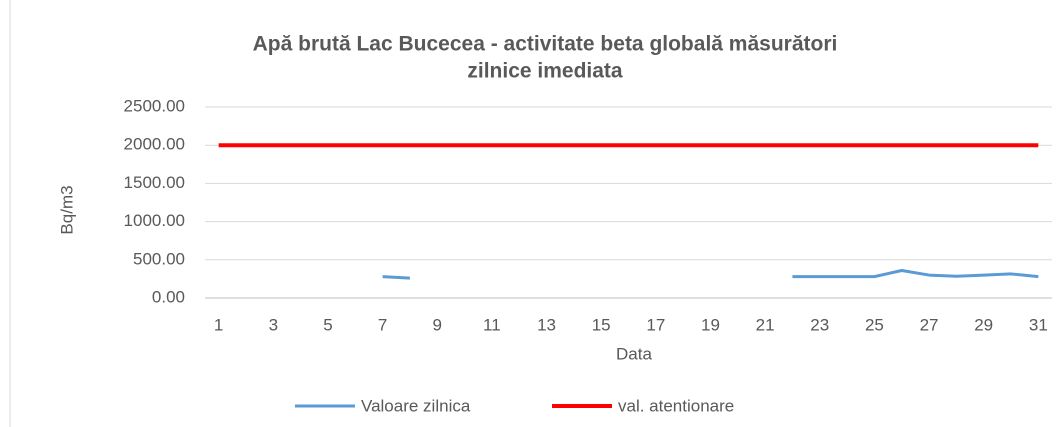 The width and height of the screenshot is (1064, 427). What do you see at coordinates (634, 353) in the screenshot?
I see `x-axis-label: Data` at bounding box center [634, 353].